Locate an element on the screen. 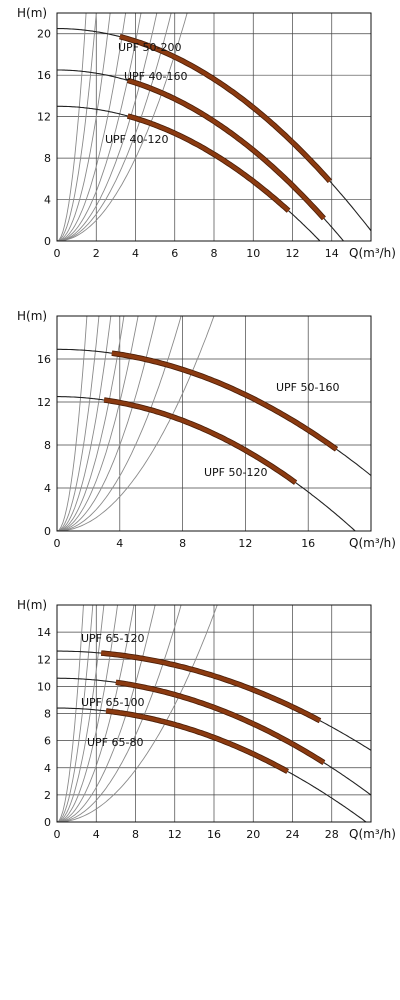 This screenshot has width=400, height=1000. x-tick-label: 24 is located at coordinates (293, 834).